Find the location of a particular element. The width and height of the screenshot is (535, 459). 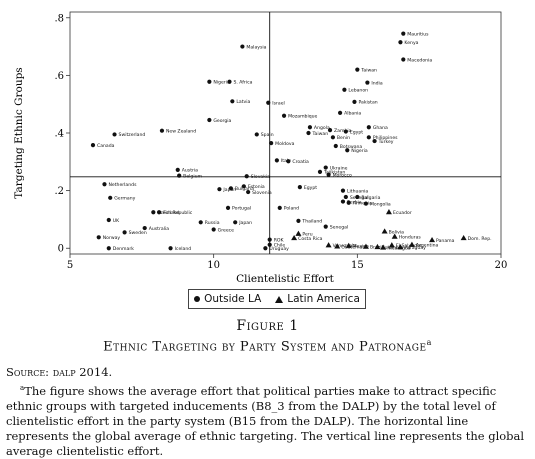

point-label: Benin is located at coordinates (343, 138).